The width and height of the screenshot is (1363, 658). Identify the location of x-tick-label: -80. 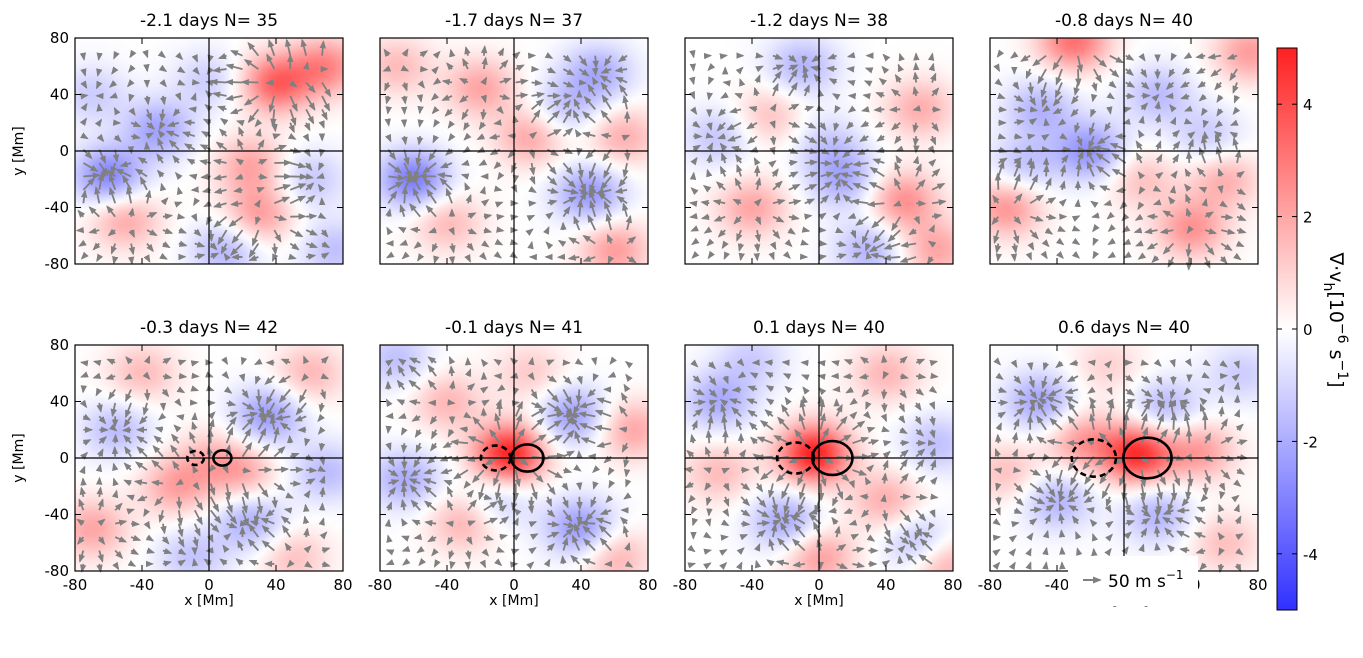
(380, 585).